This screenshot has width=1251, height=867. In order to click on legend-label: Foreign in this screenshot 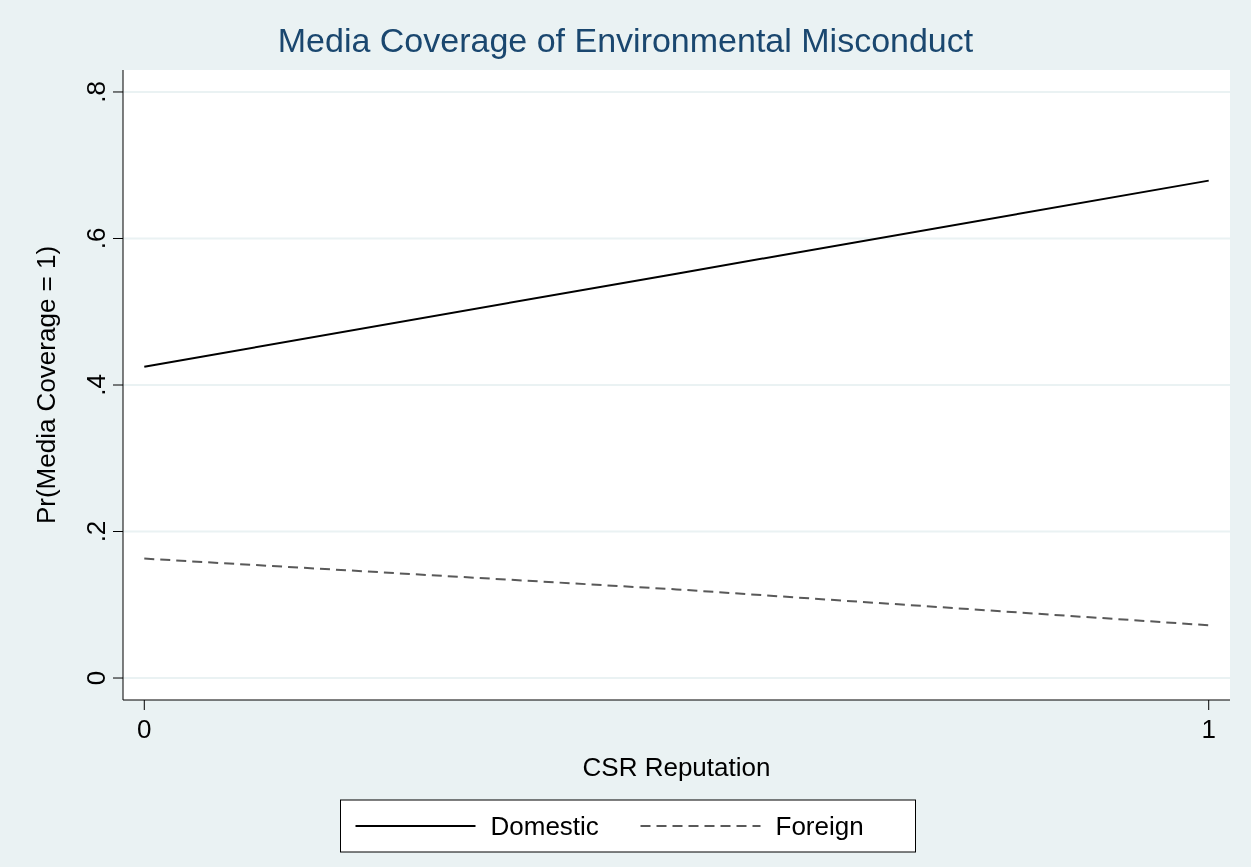, I will do `click(819, 826)`.